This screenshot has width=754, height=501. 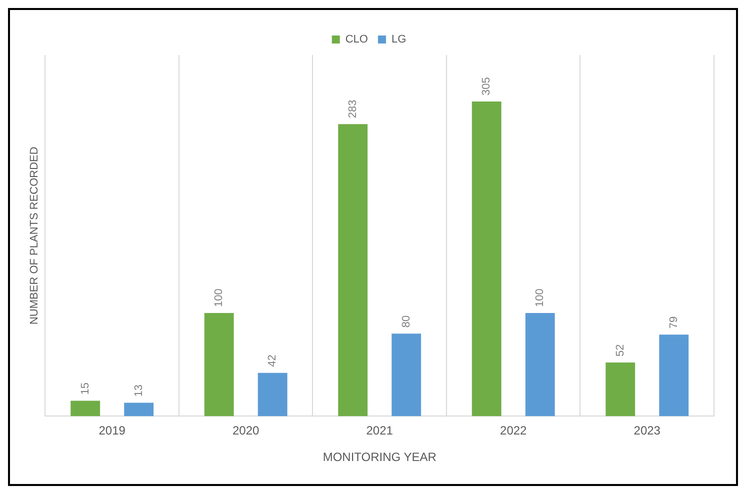 What do you see at coordinates (380, 431) in the screenshot?
I see `x-tick-label: 2021` at bounding box center [380, 431].